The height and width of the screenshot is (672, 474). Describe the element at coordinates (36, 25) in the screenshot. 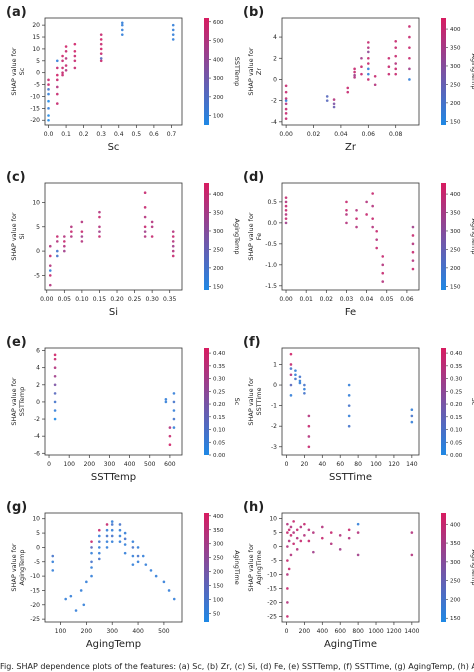

I see `y-tick-label: 20` at that location.